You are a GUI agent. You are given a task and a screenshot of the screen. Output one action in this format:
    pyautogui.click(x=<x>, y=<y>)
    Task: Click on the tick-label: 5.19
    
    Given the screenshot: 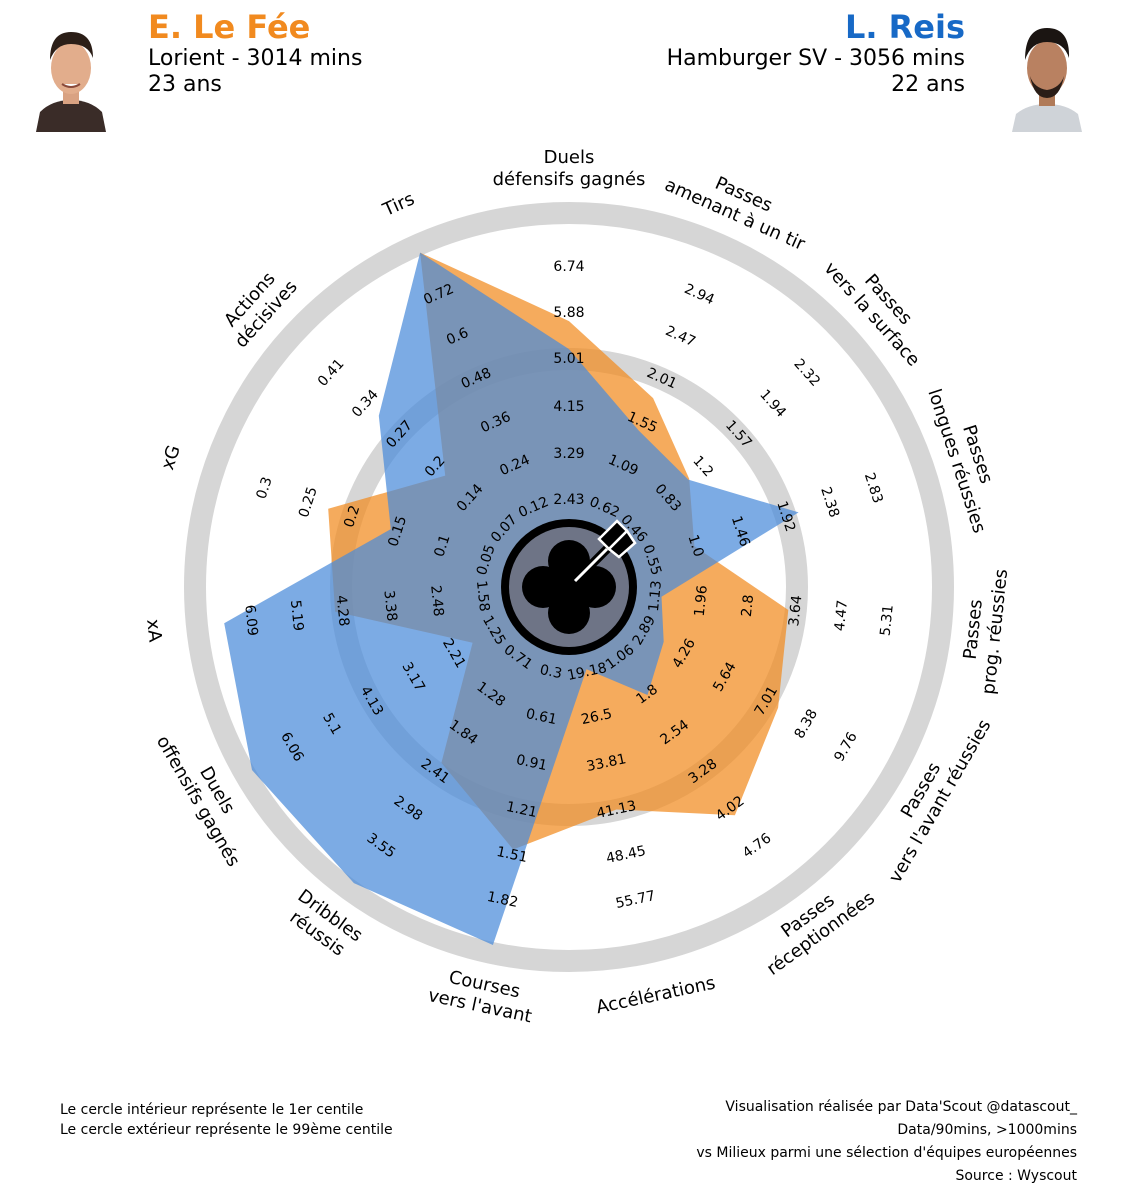 What is the action you would take?
    pyautogui.click(x=296, y=615)
    